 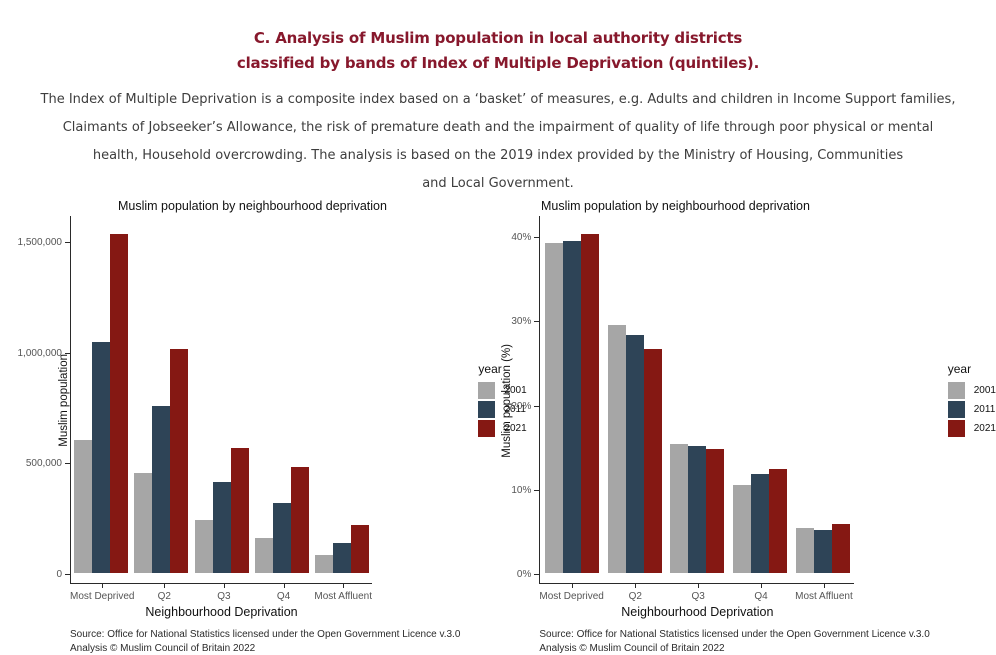 I want to click on page-subtitle-line-4: and Local Government., so click(x=498, y=184).